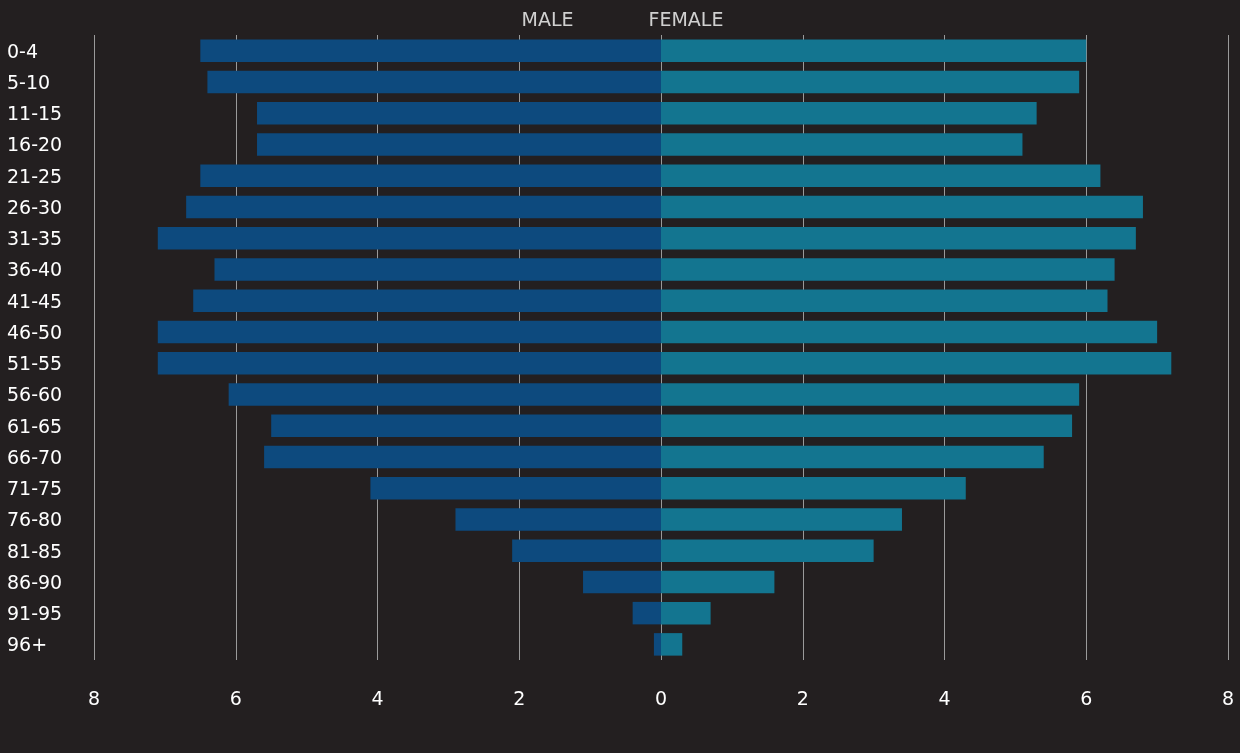  I want to click on y-tick-label: 46-50, so click(35, 331).